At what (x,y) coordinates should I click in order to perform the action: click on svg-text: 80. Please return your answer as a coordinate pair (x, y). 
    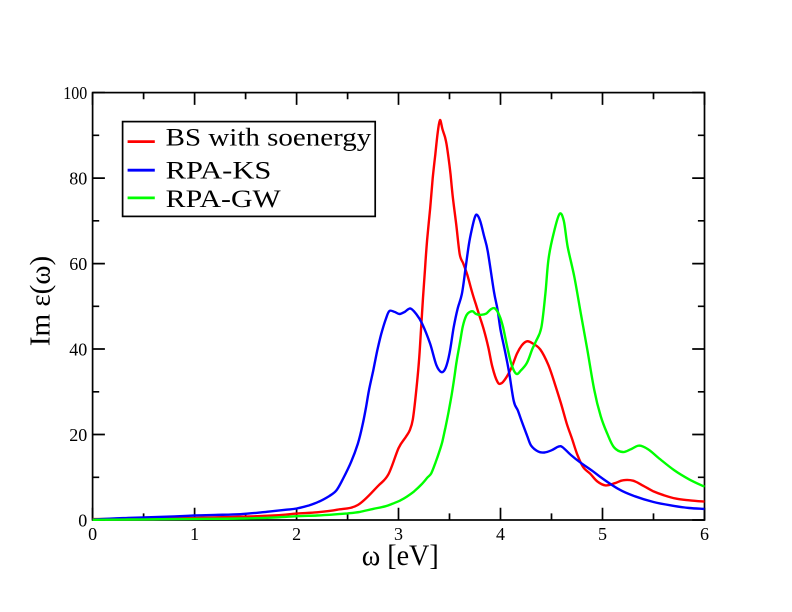
    Looking at the image, I should click on (78, 179).